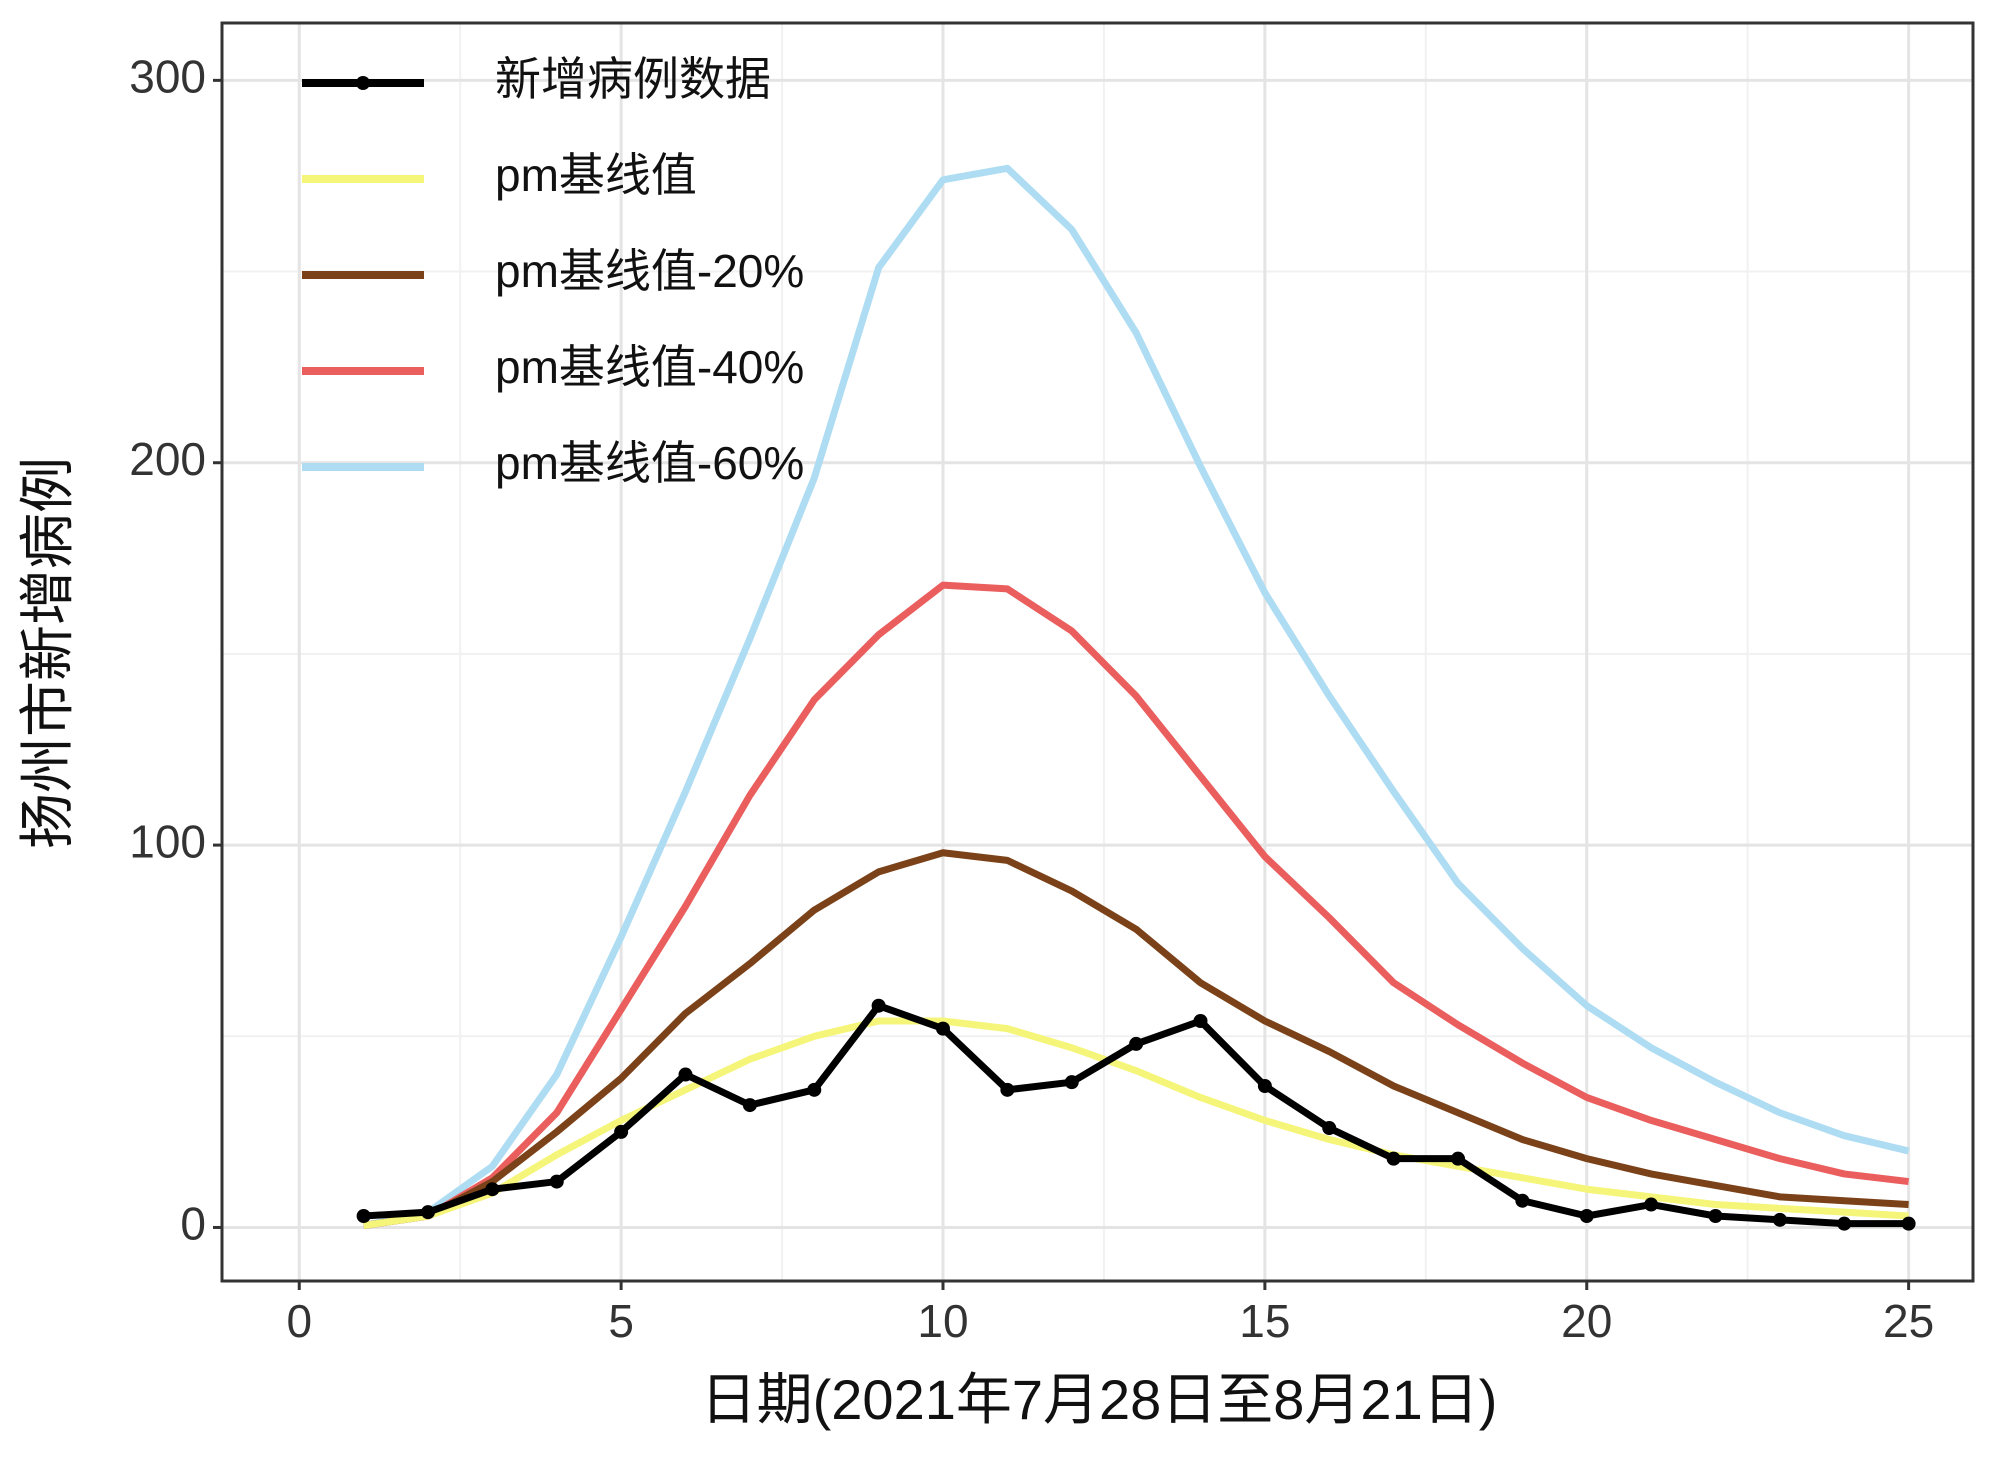  I want to click on x-tick-label: 25, so click(1908, 1321).